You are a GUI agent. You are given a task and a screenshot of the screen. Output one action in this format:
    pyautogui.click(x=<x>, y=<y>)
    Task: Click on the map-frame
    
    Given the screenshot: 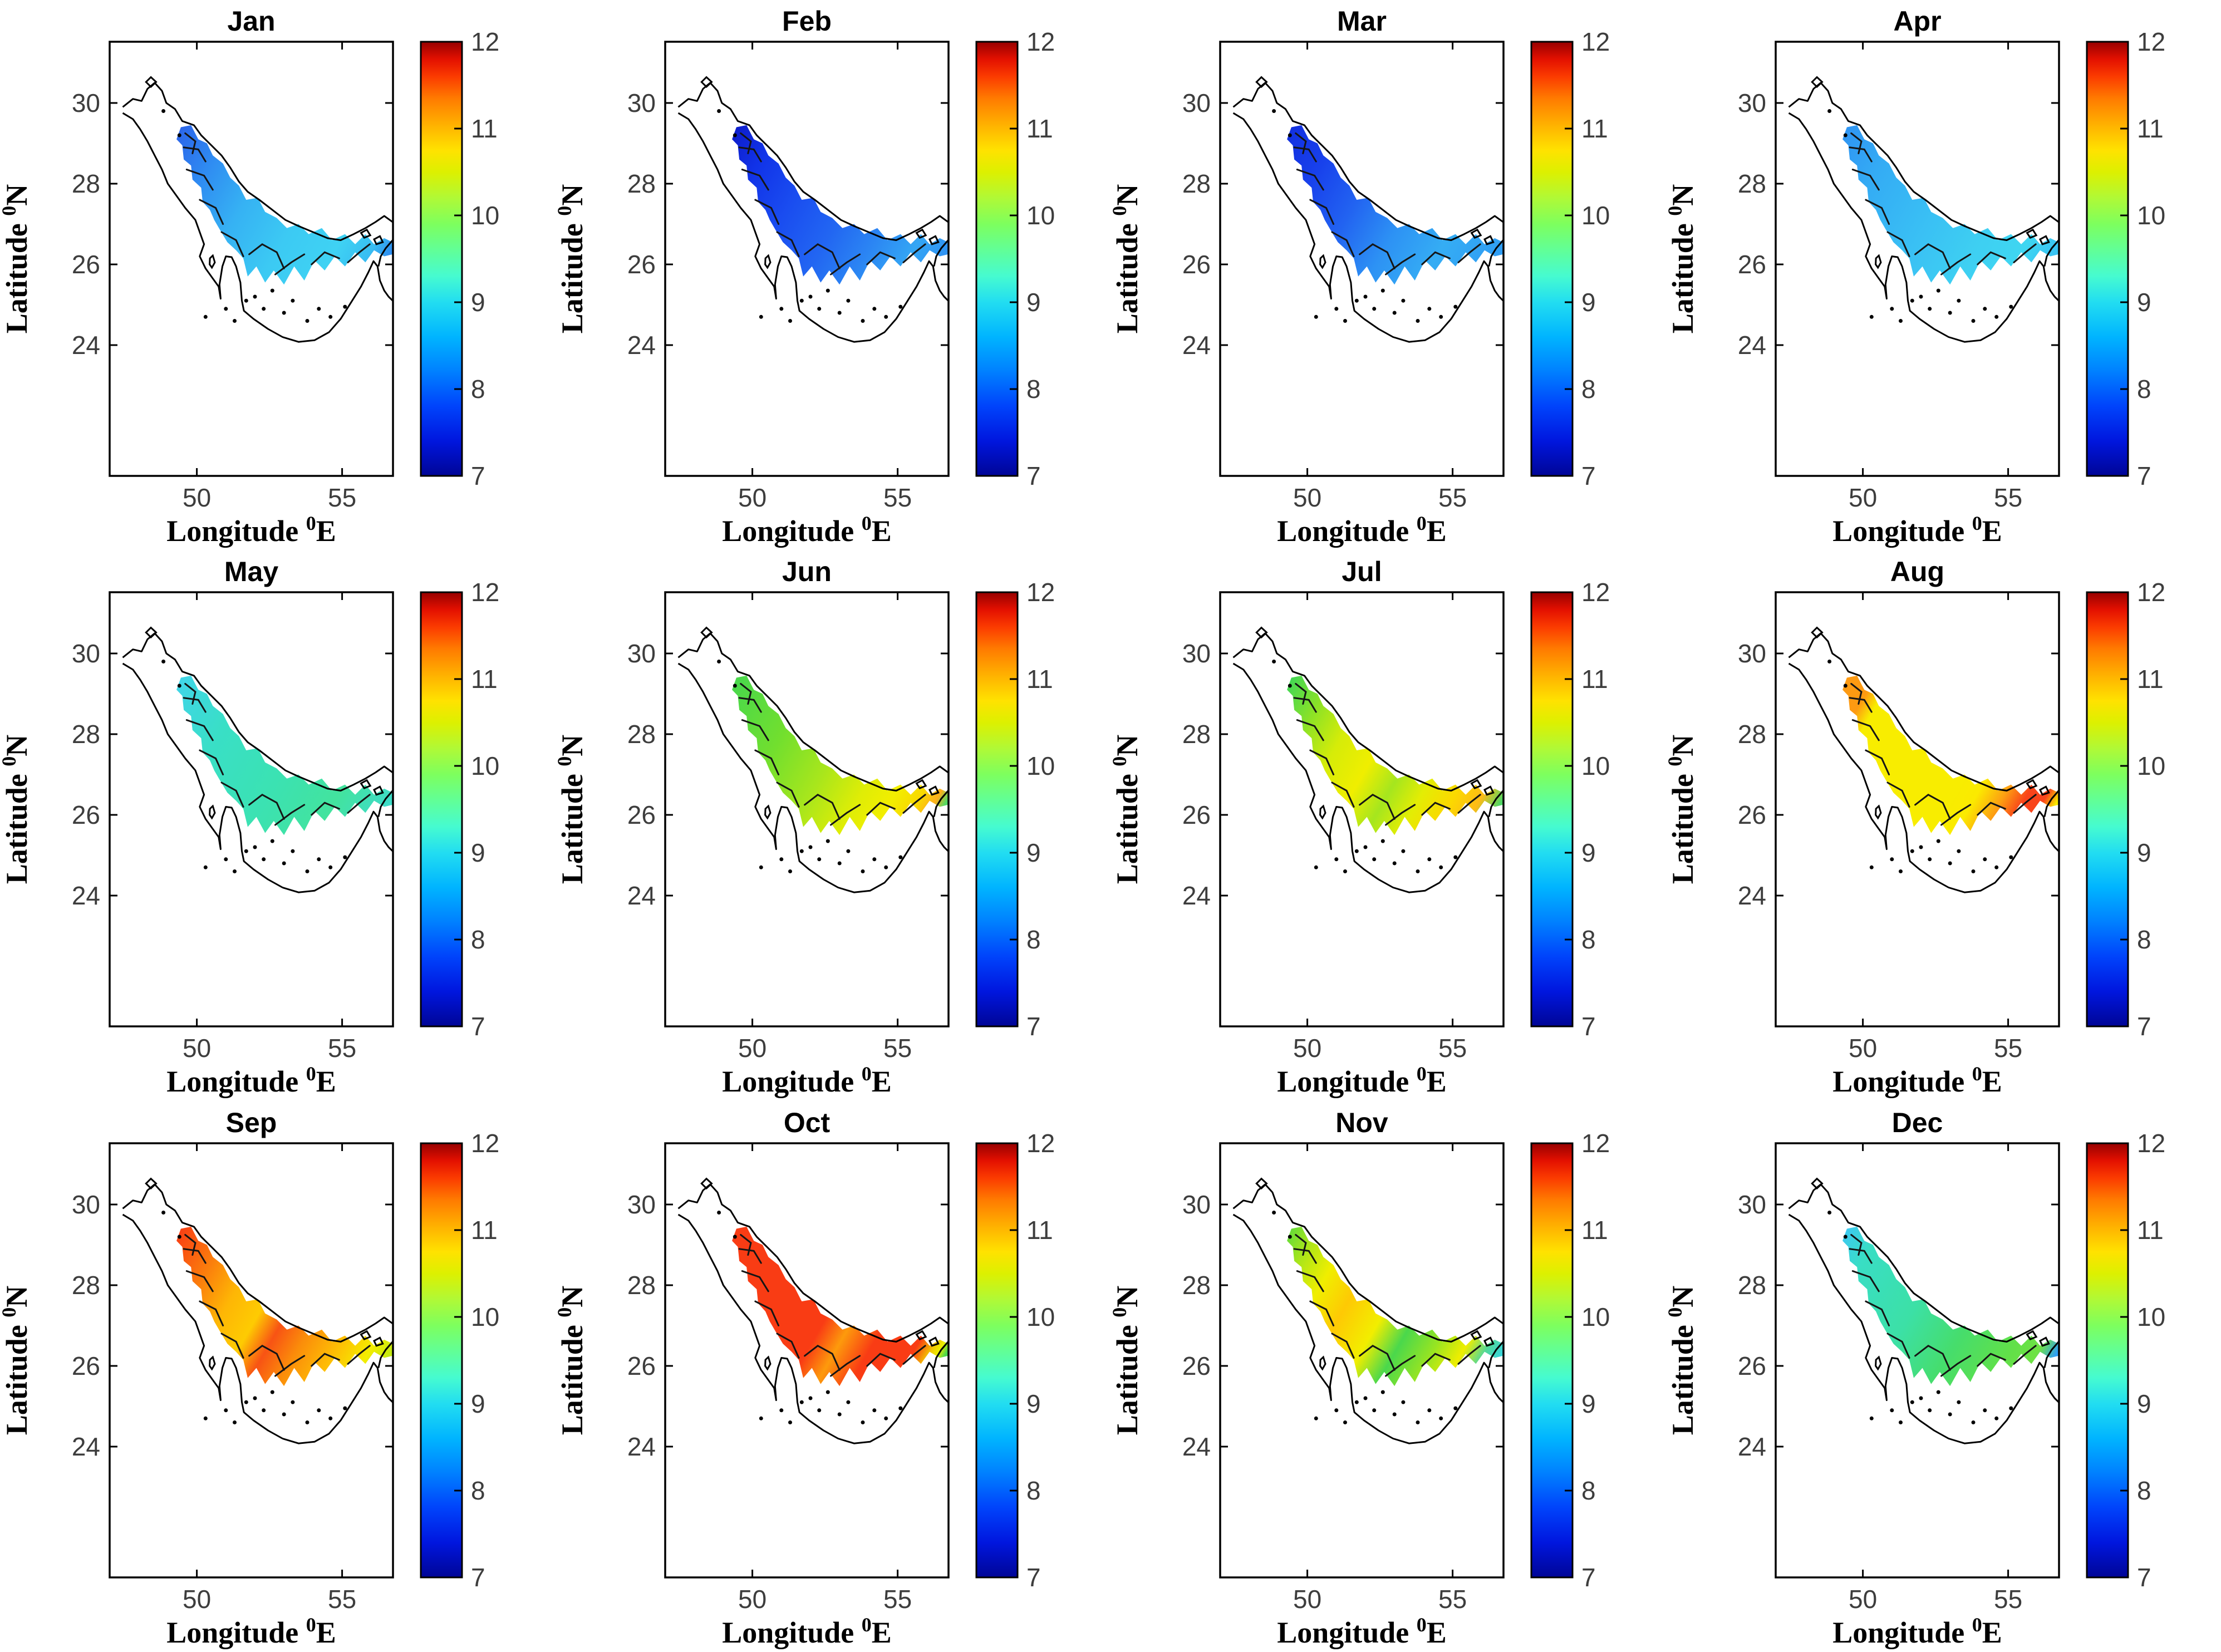 What is the action you would take?
    pyautogui.click(x=251, y=259)
    